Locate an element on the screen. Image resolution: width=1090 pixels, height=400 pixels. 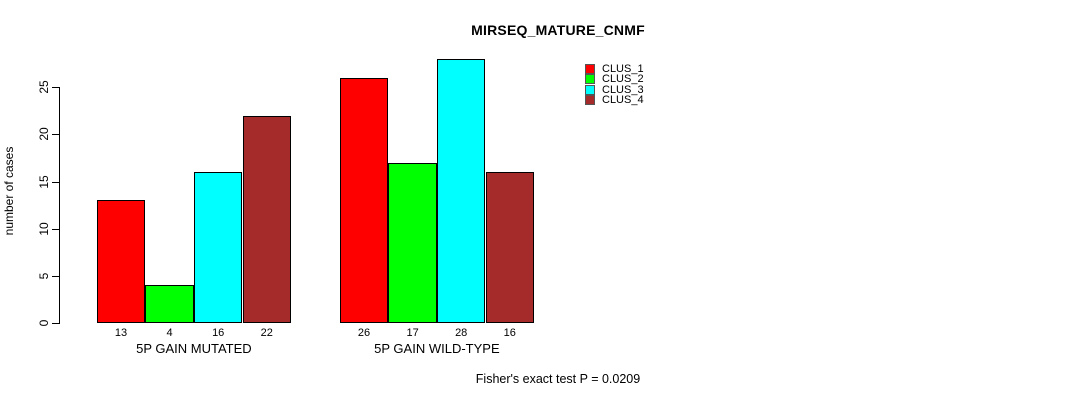
bar-value-label: 22 is located at coordinates (266, 333).